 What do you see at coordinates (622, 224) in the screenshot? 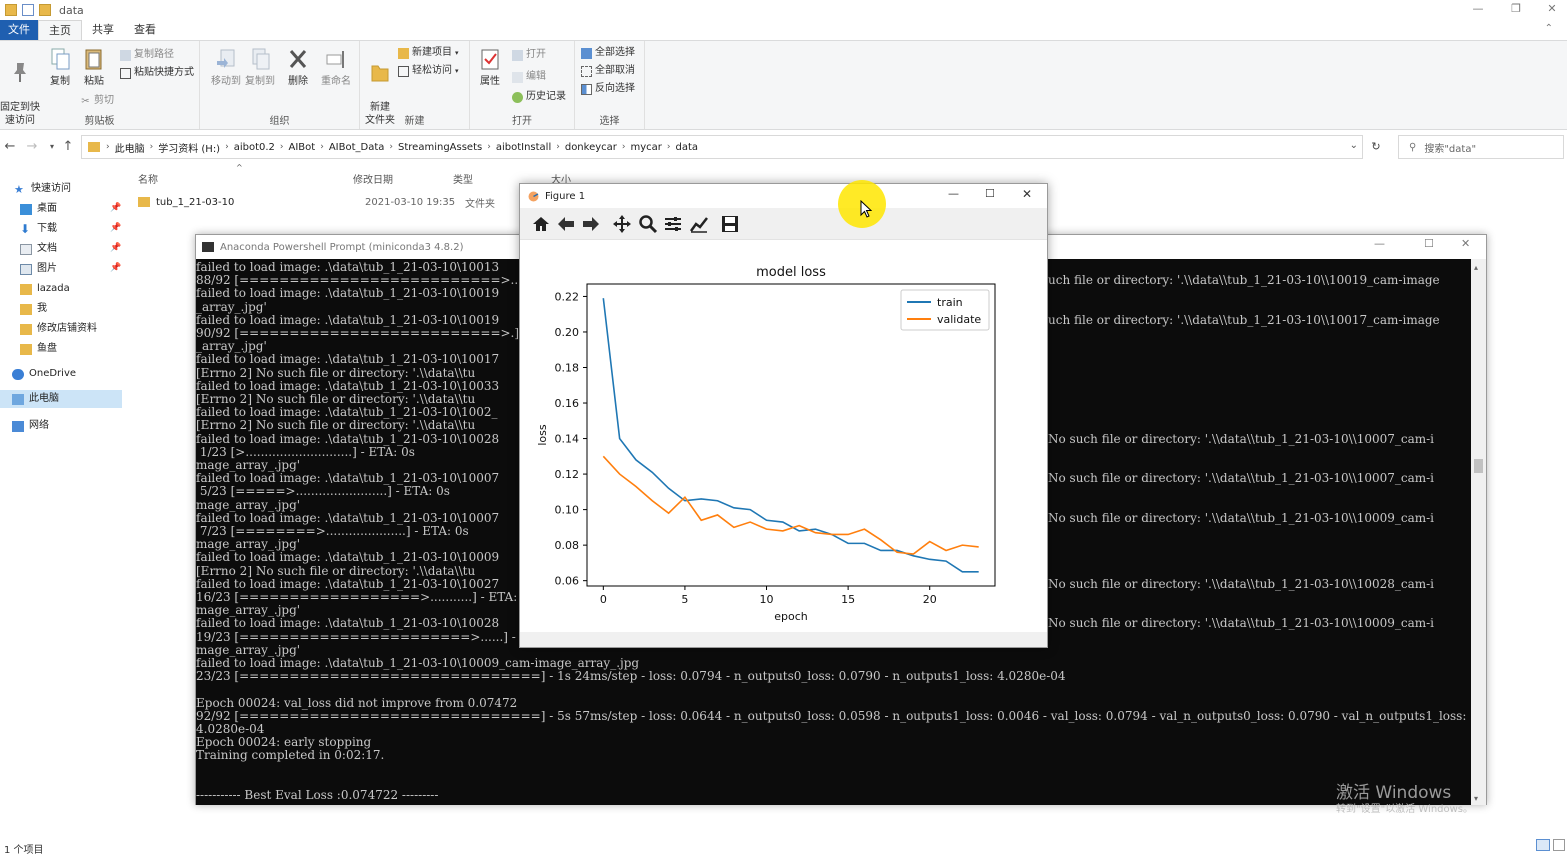
I see `pan-icon` at bounding box center [622, 224].